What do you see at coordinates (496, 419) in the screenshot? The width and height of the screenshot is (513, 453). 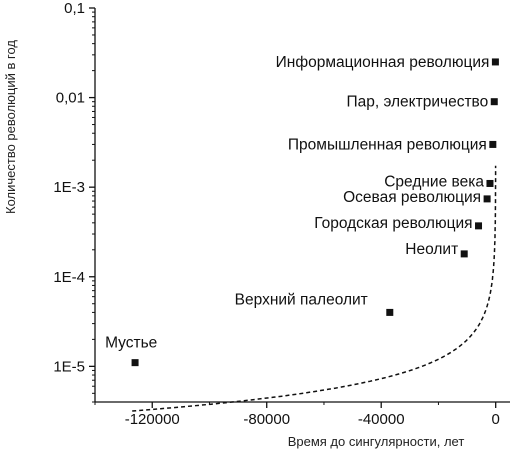 I see `x-tick-label: 0` at bounding box center [496, 419].